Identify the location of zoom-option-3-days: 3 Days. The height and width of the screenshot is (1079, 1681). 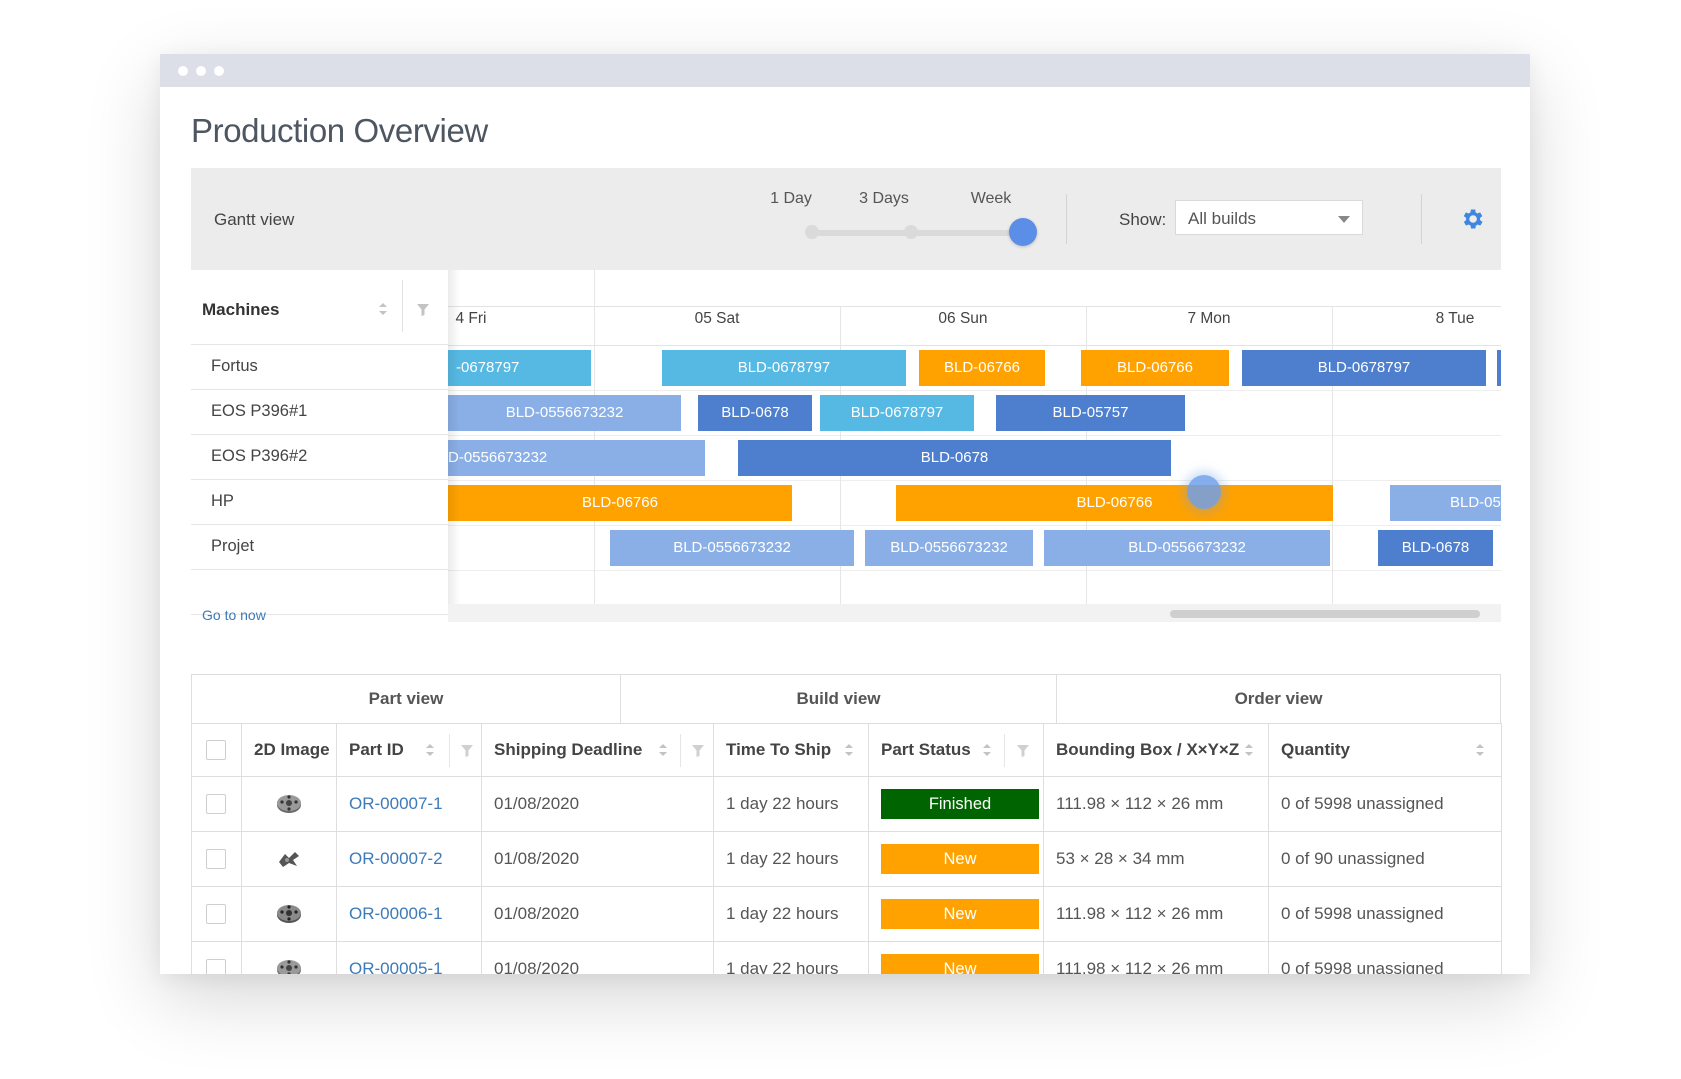
(884, 198).